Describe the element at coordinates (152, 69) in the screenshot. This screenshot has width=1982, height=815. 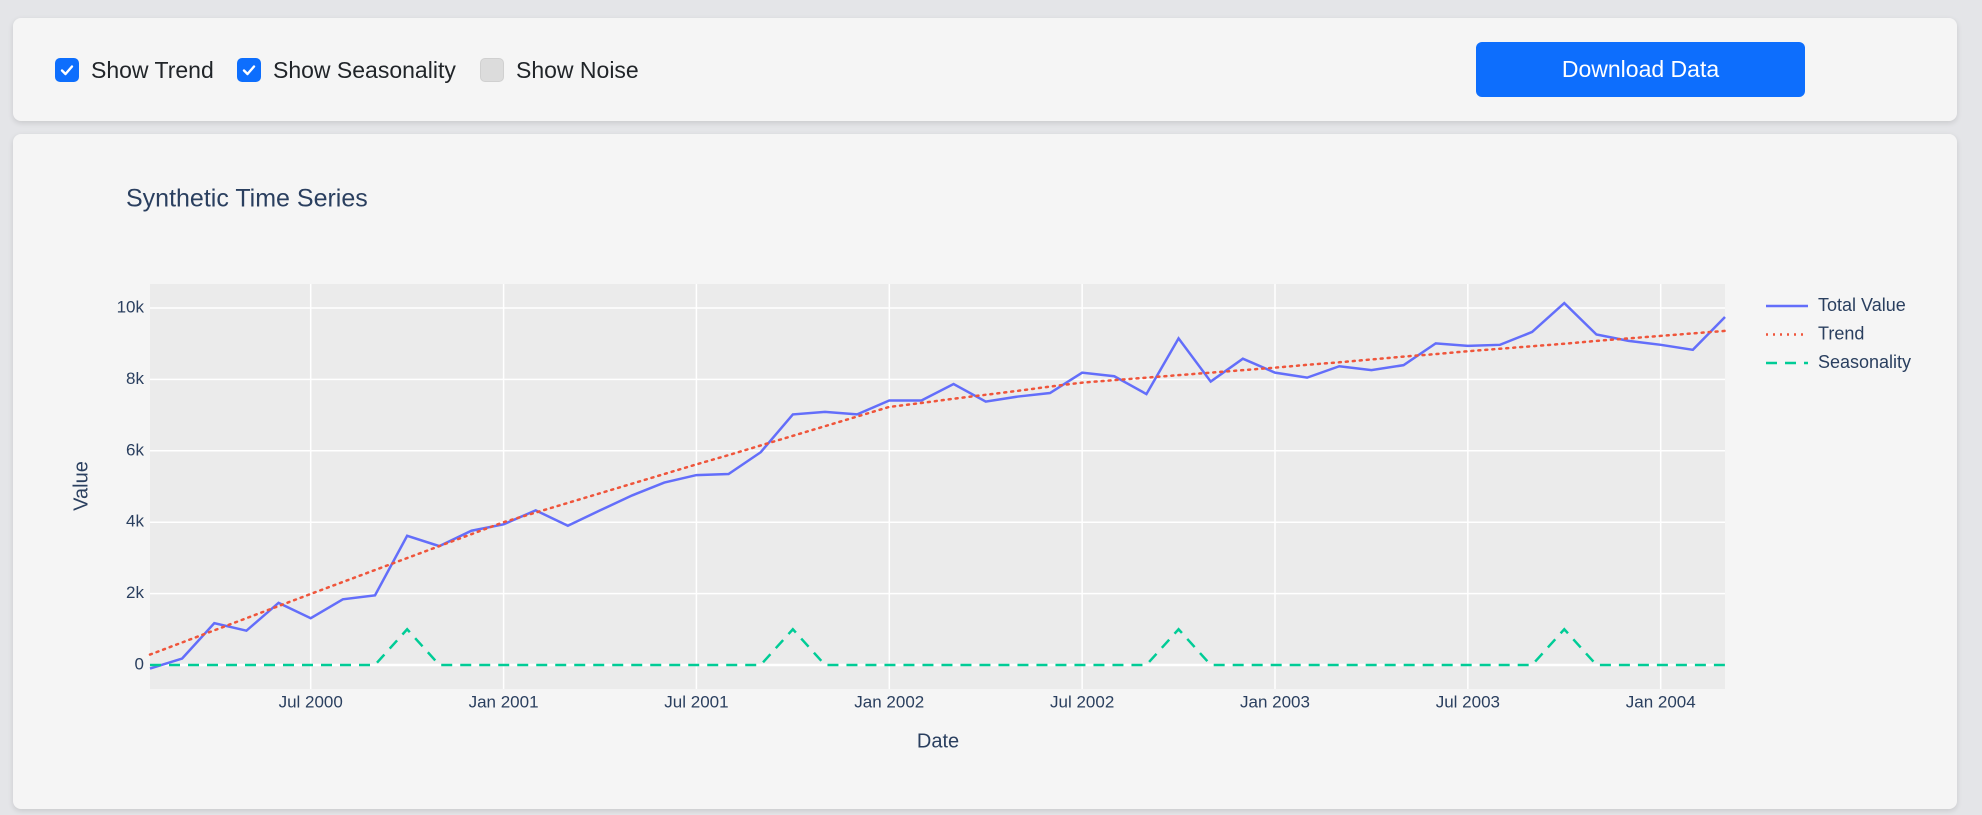
I see `checkbox-label: Show Trend` at that location.